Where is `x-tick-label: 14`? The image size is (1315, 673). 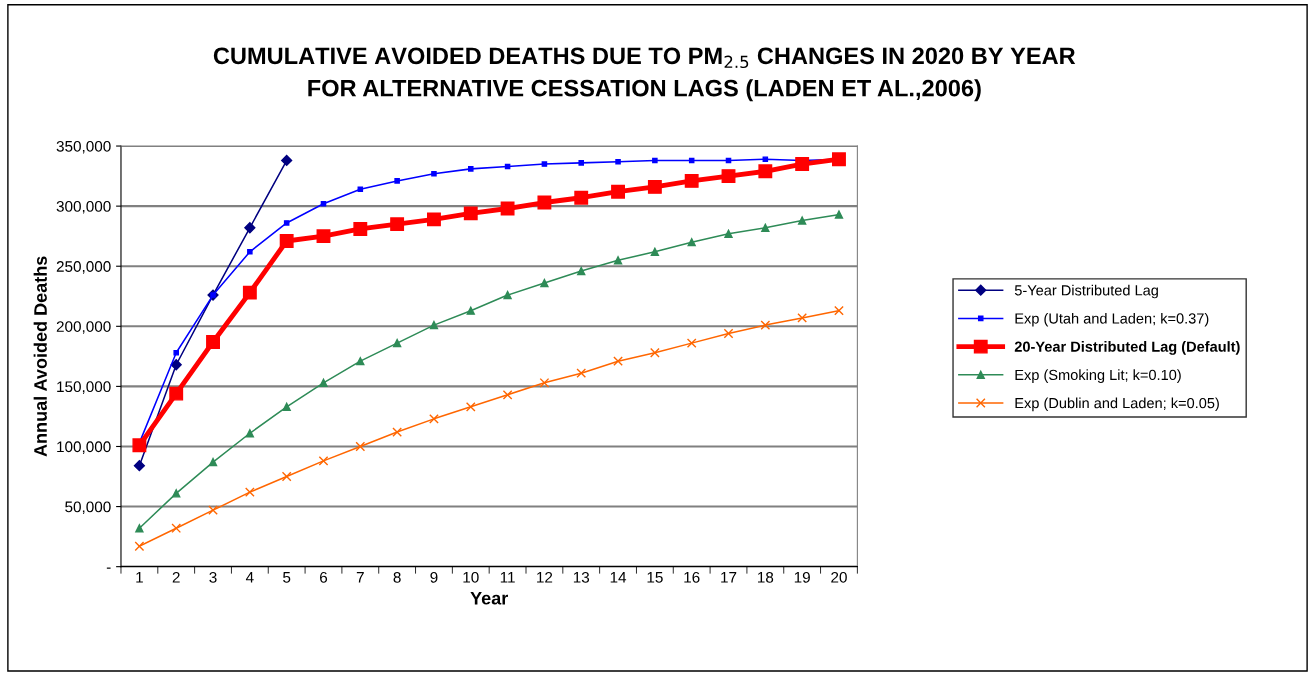 x-tick-label: 14 is located at coordinates (618, 577).